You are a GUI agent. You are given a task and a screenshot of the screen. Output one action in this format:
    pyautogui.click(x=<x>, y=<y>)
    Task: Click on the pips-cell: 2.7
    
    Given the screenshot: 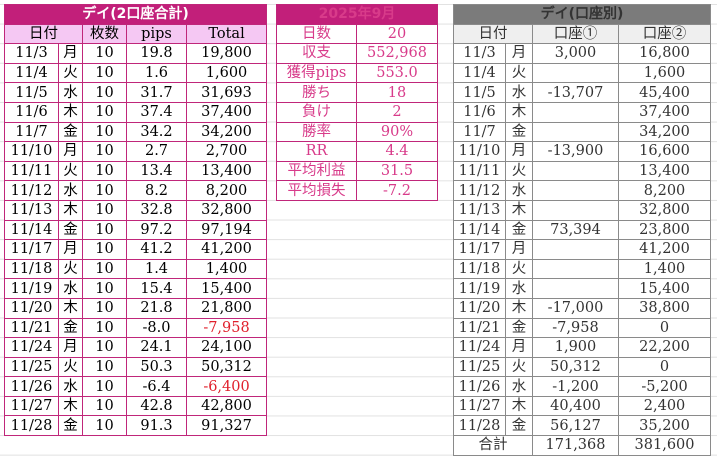 What is the action you would take?
    pyautogui.click(x=156, y=151)
    